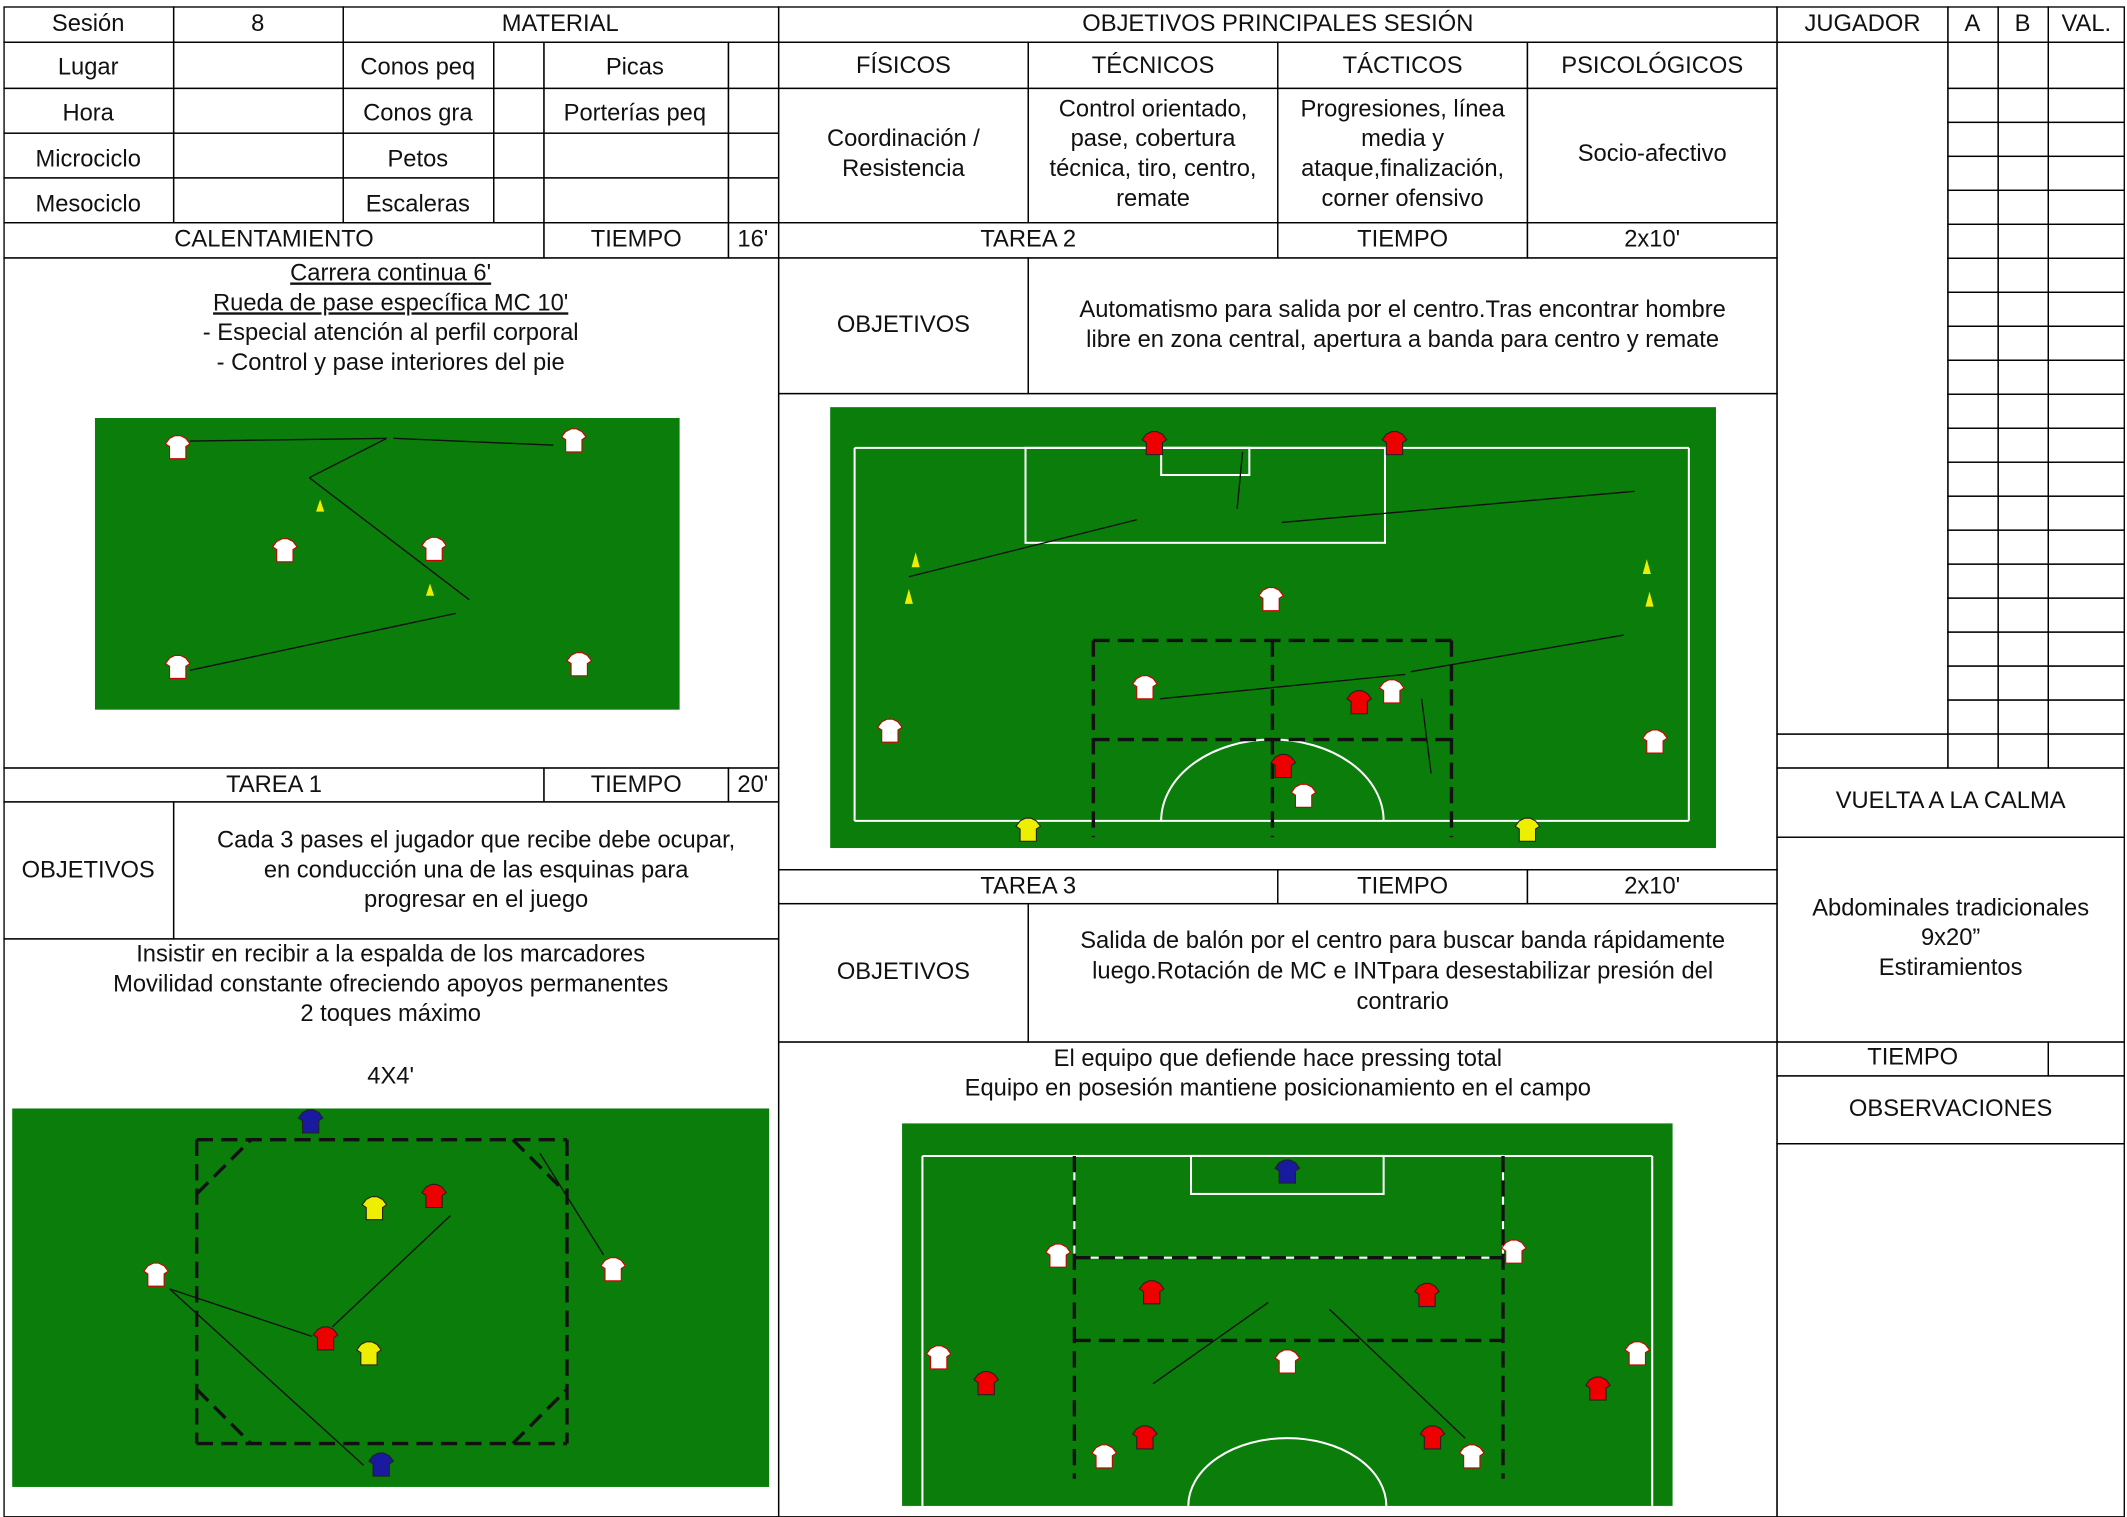 The height and width of the screenshot is (1517, 2127). What do you see at coordinates (418, 113) in the screenshot?
I see `material-item: Conos gra` at bounding box center [418, 113].